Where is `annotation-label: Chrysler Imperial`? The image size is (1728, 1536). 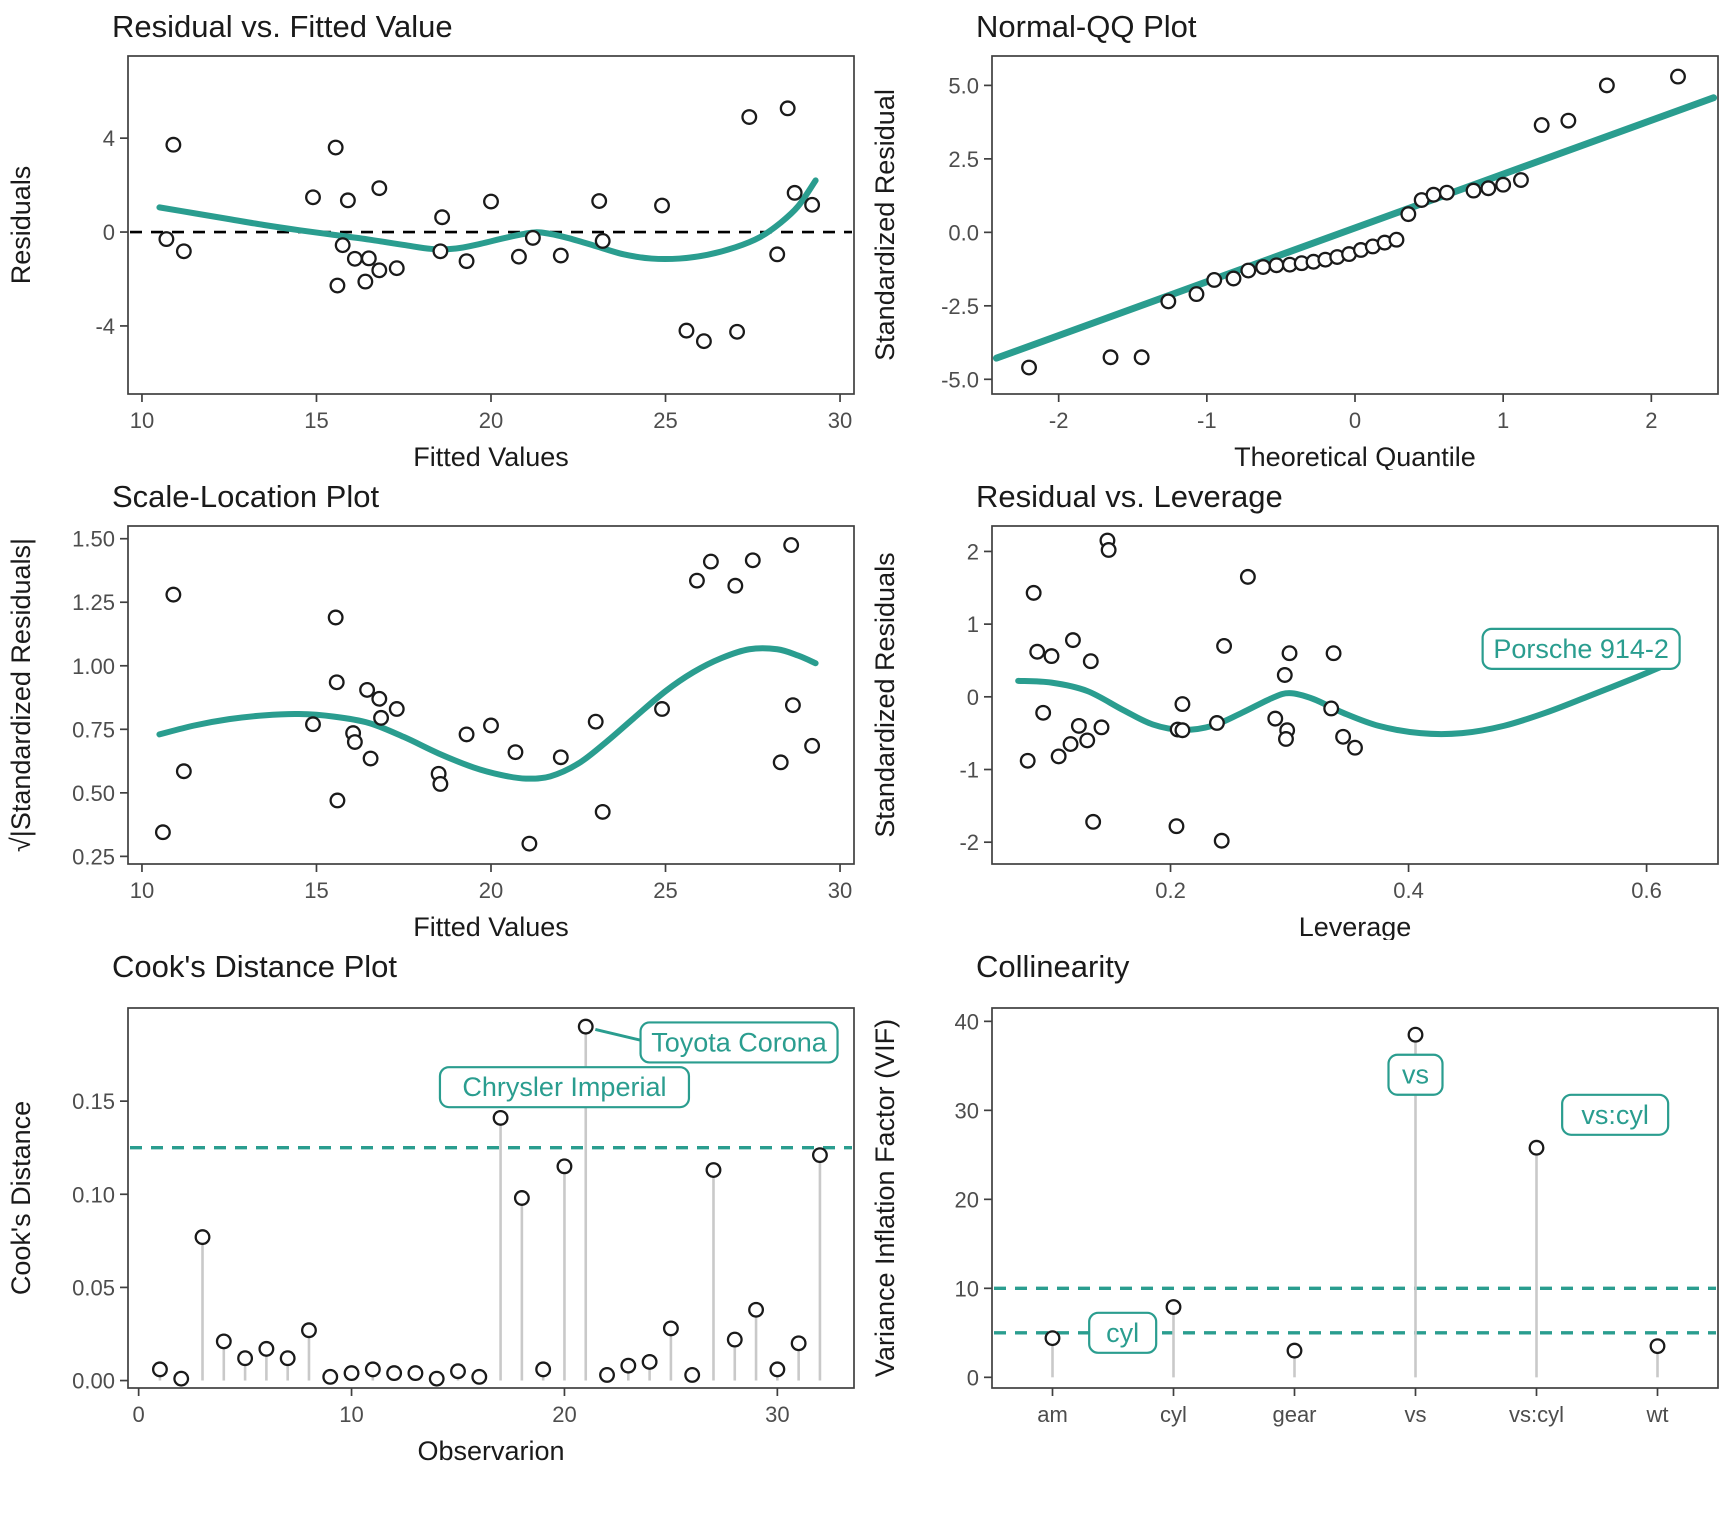 annotation-label: Chrysler Imperial is located at coordinates (564, 1087).